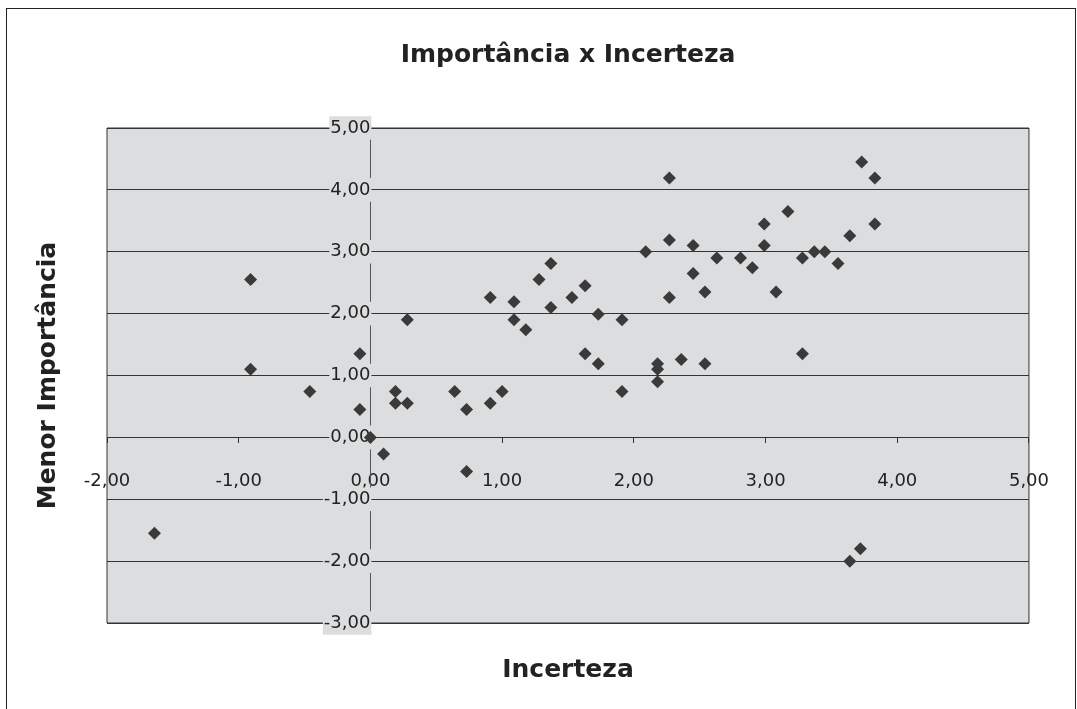  I want to click on y-tick-label: 5,00, so click(350, 126).